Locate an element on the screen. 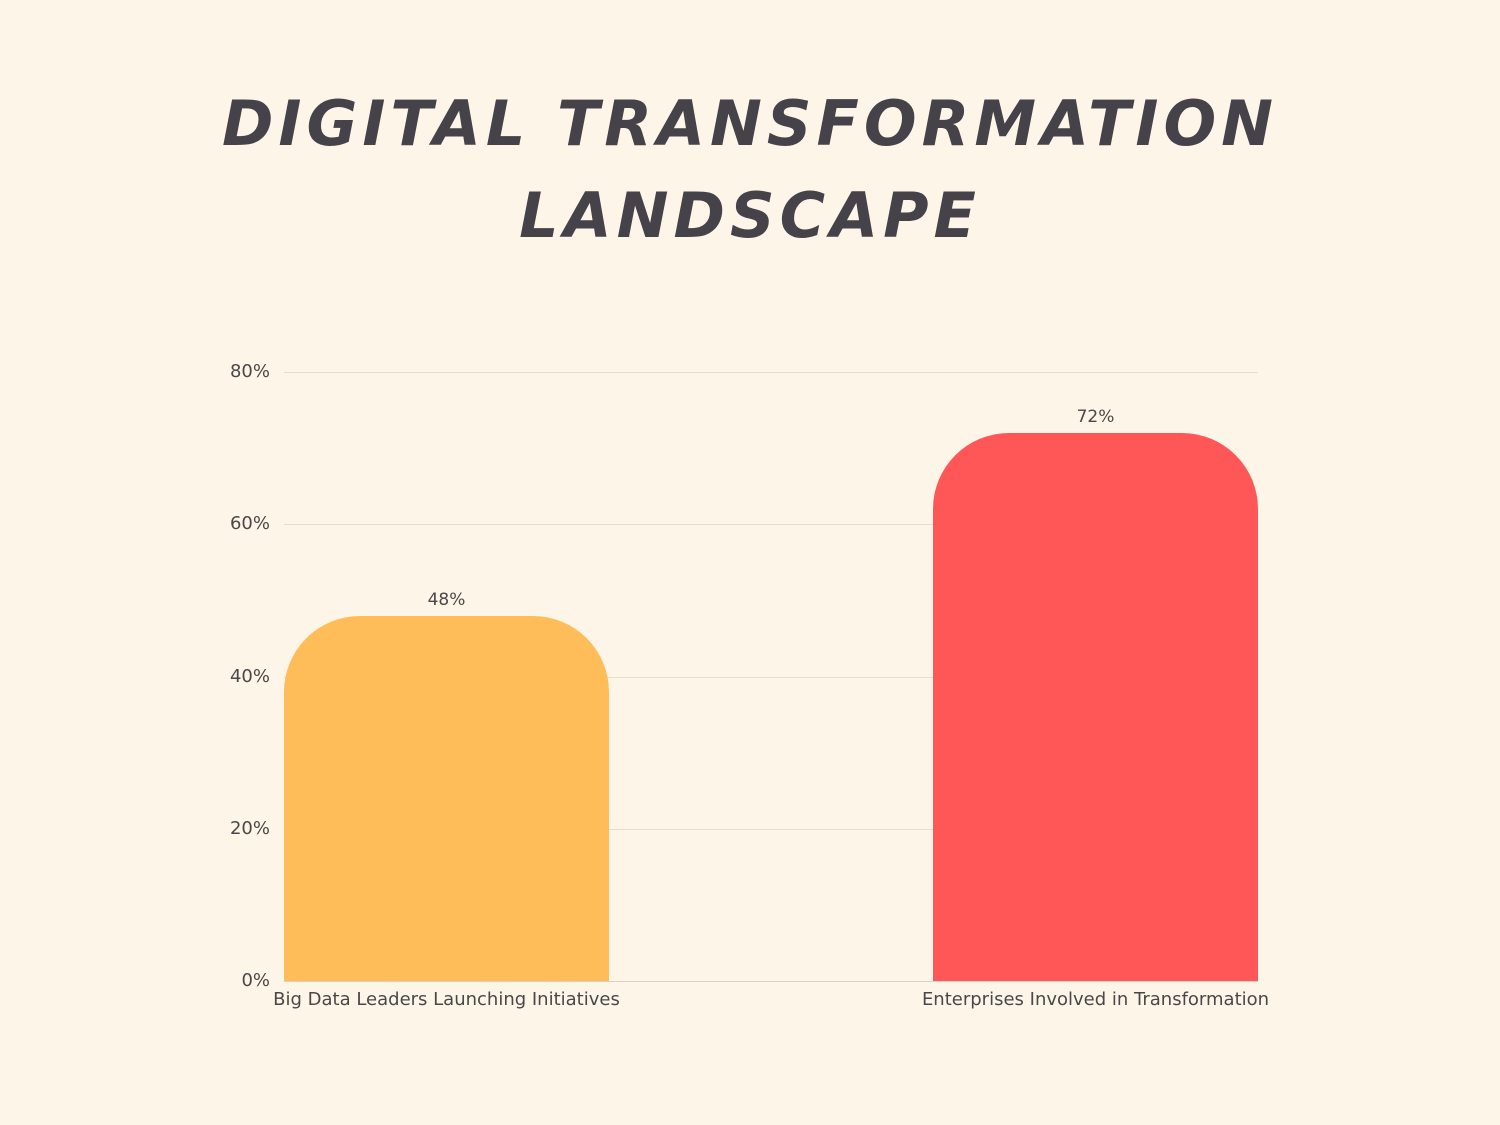 This screenshot has width=1500, height=1125. chart-title-line-2: LANDSCAPE is located at coordinates (750, 215).